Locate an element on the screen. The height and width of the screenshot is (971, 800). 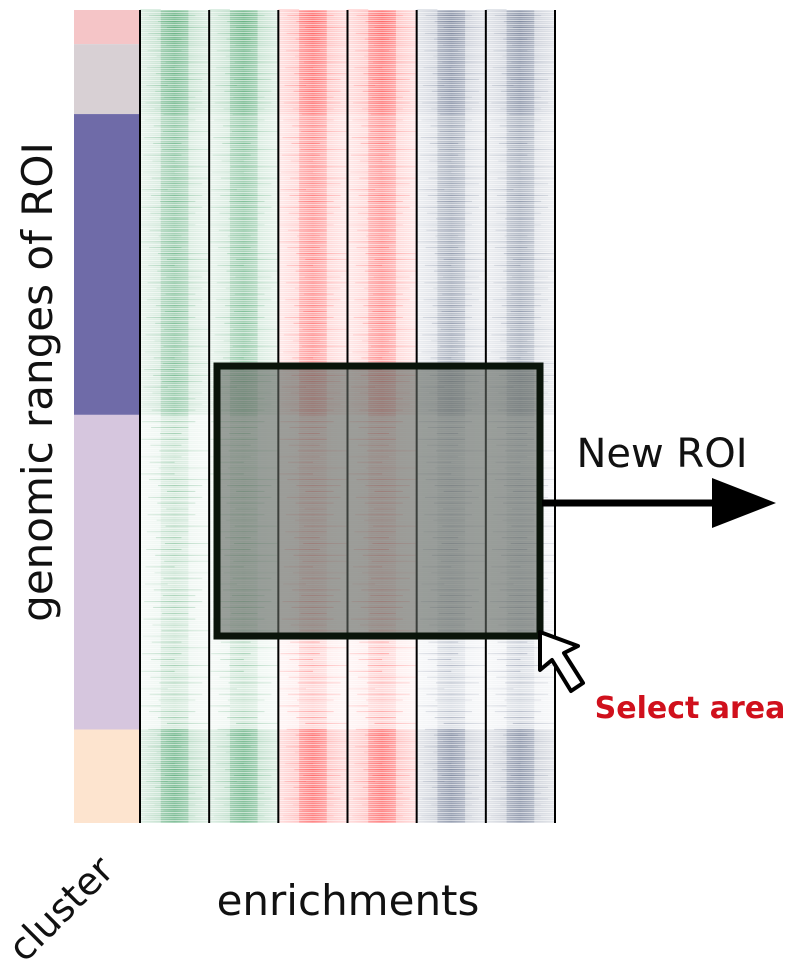
cluster-bar is located at coordinates (107, 416).